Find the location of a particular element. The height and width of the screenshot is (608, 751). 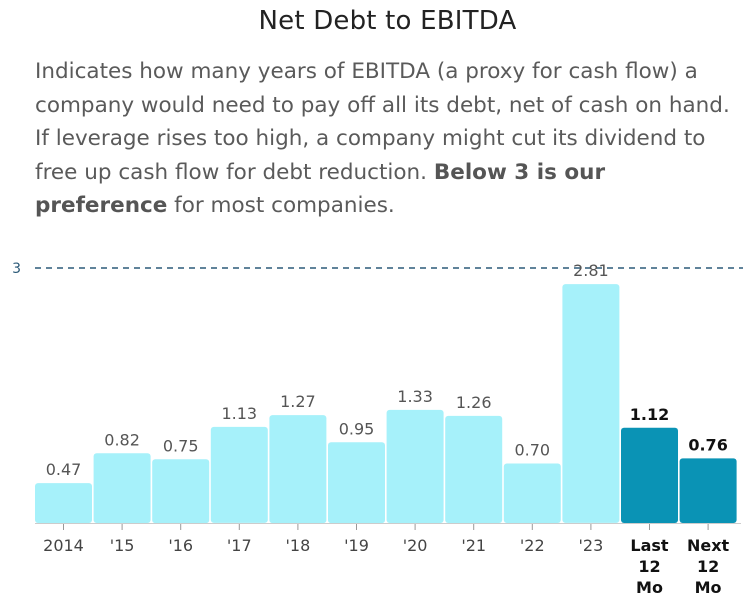

x-tick-label-1: '15 is located at coordinates (122, 545).